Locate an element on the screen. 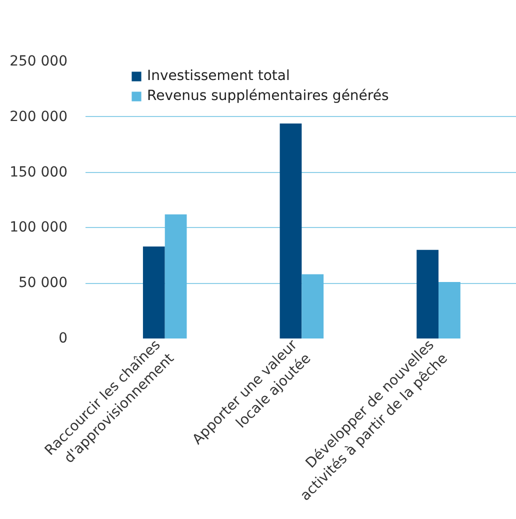 The image size is (516, 519). y-tick-label: 250 000 is located at coordinates (39, 62).